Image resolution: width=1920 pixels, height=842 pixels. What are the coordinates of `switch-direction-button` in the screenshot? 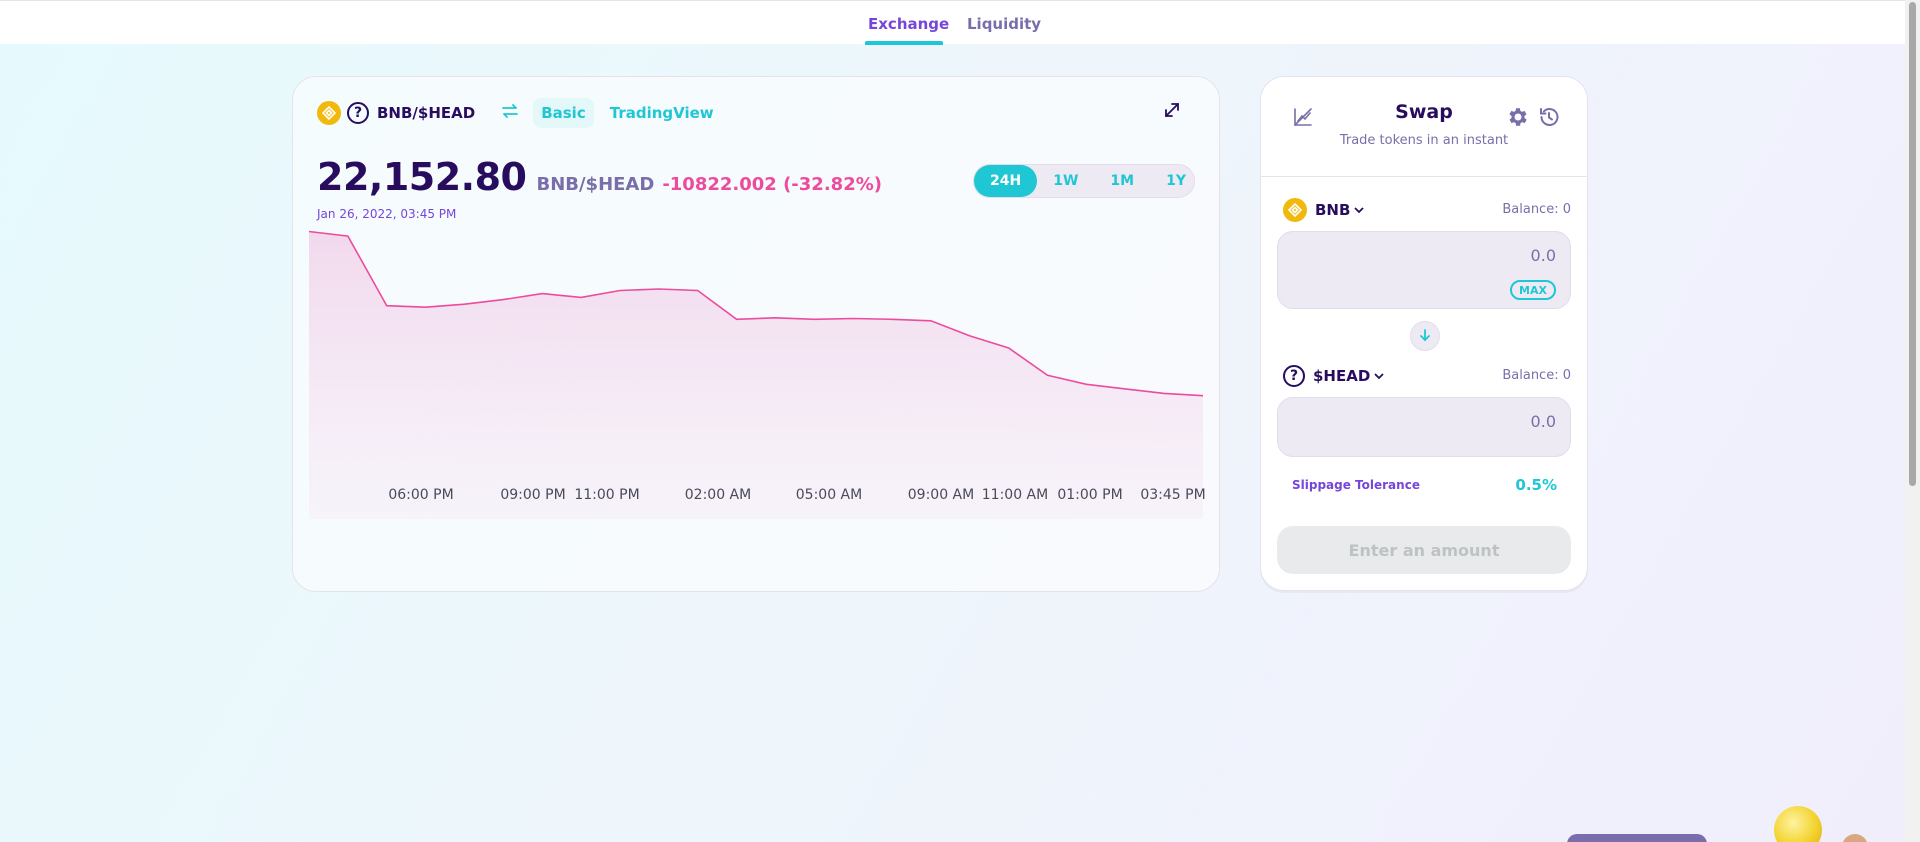 It's located at (1425, 336).